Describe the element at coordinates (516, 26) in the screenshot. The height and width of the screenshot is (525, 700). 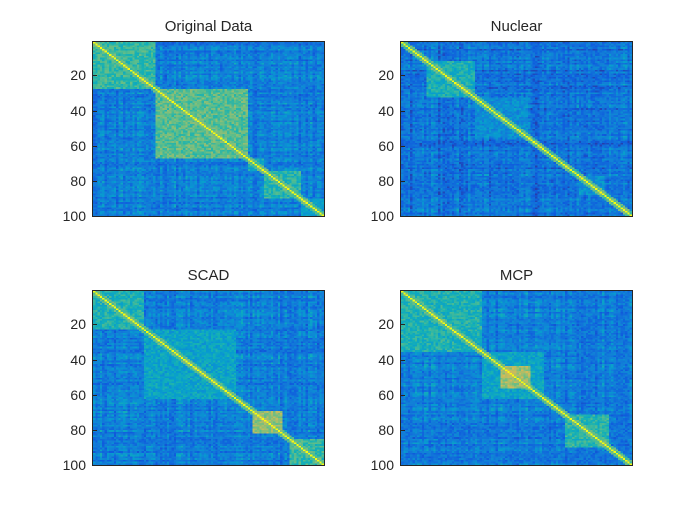
I see `panel-title: Nuclear` at that location.